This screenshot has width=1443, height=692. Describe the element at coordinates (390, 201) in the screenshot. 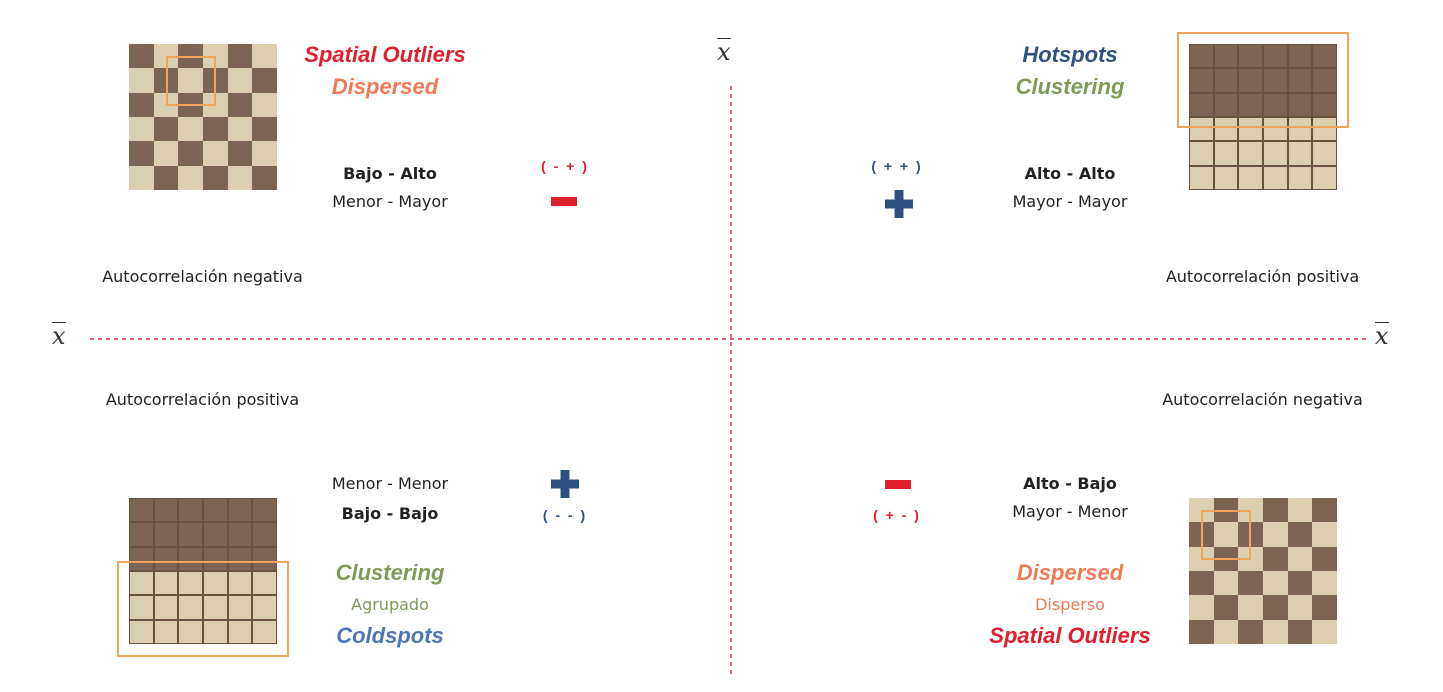

I see `pair-top-left: Menor - Mayor` at that location.